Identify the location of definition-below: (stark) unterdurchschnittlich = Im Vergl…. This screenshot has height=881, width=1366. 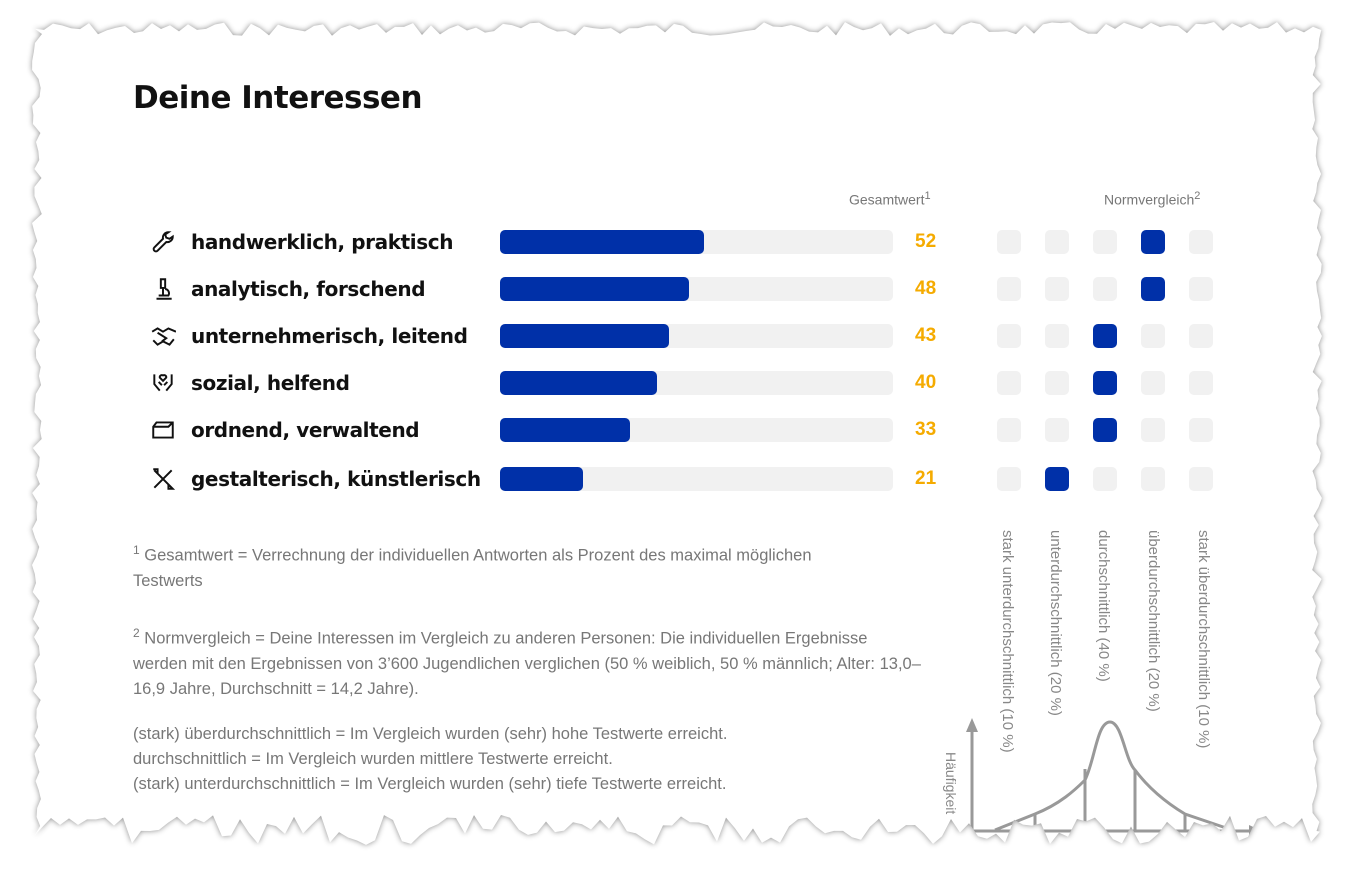
(430, 784).